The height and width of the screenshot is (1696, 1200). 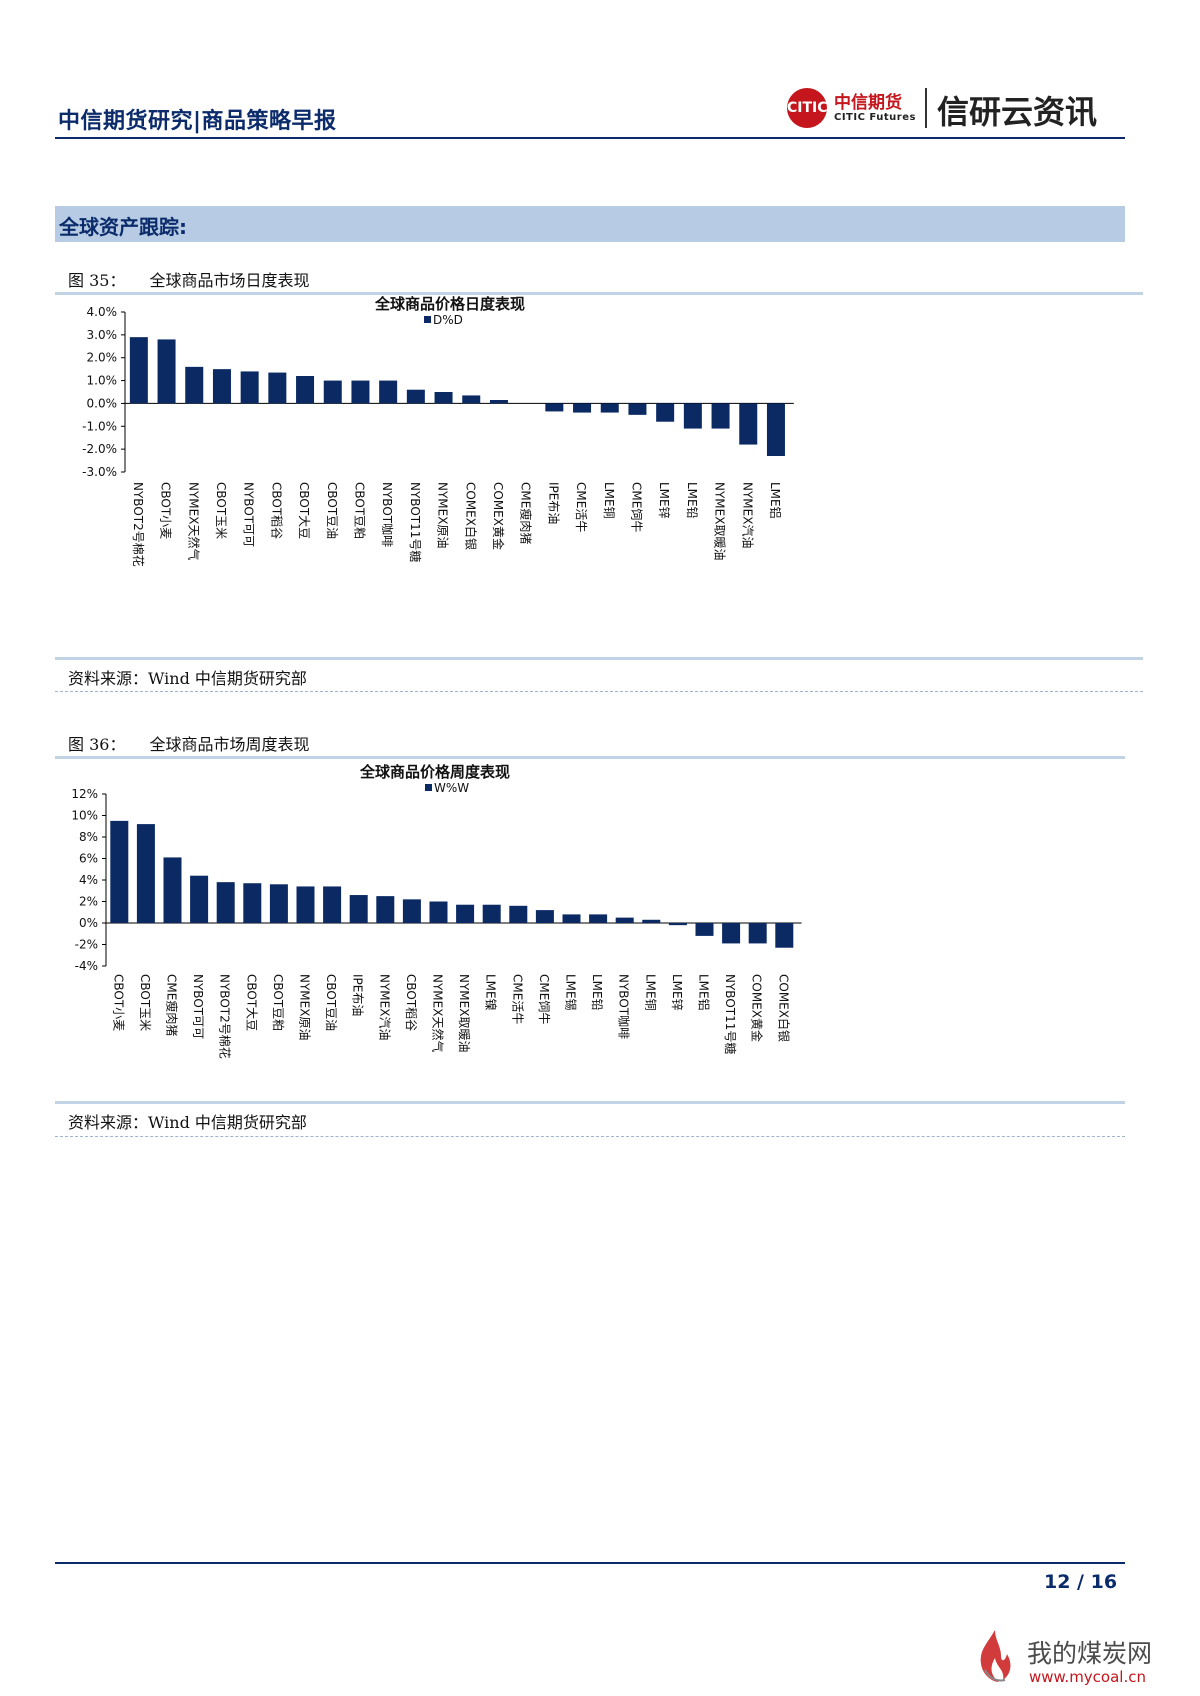 I want to click on figure-36-dash-rule, so click(x=590, y=1136).